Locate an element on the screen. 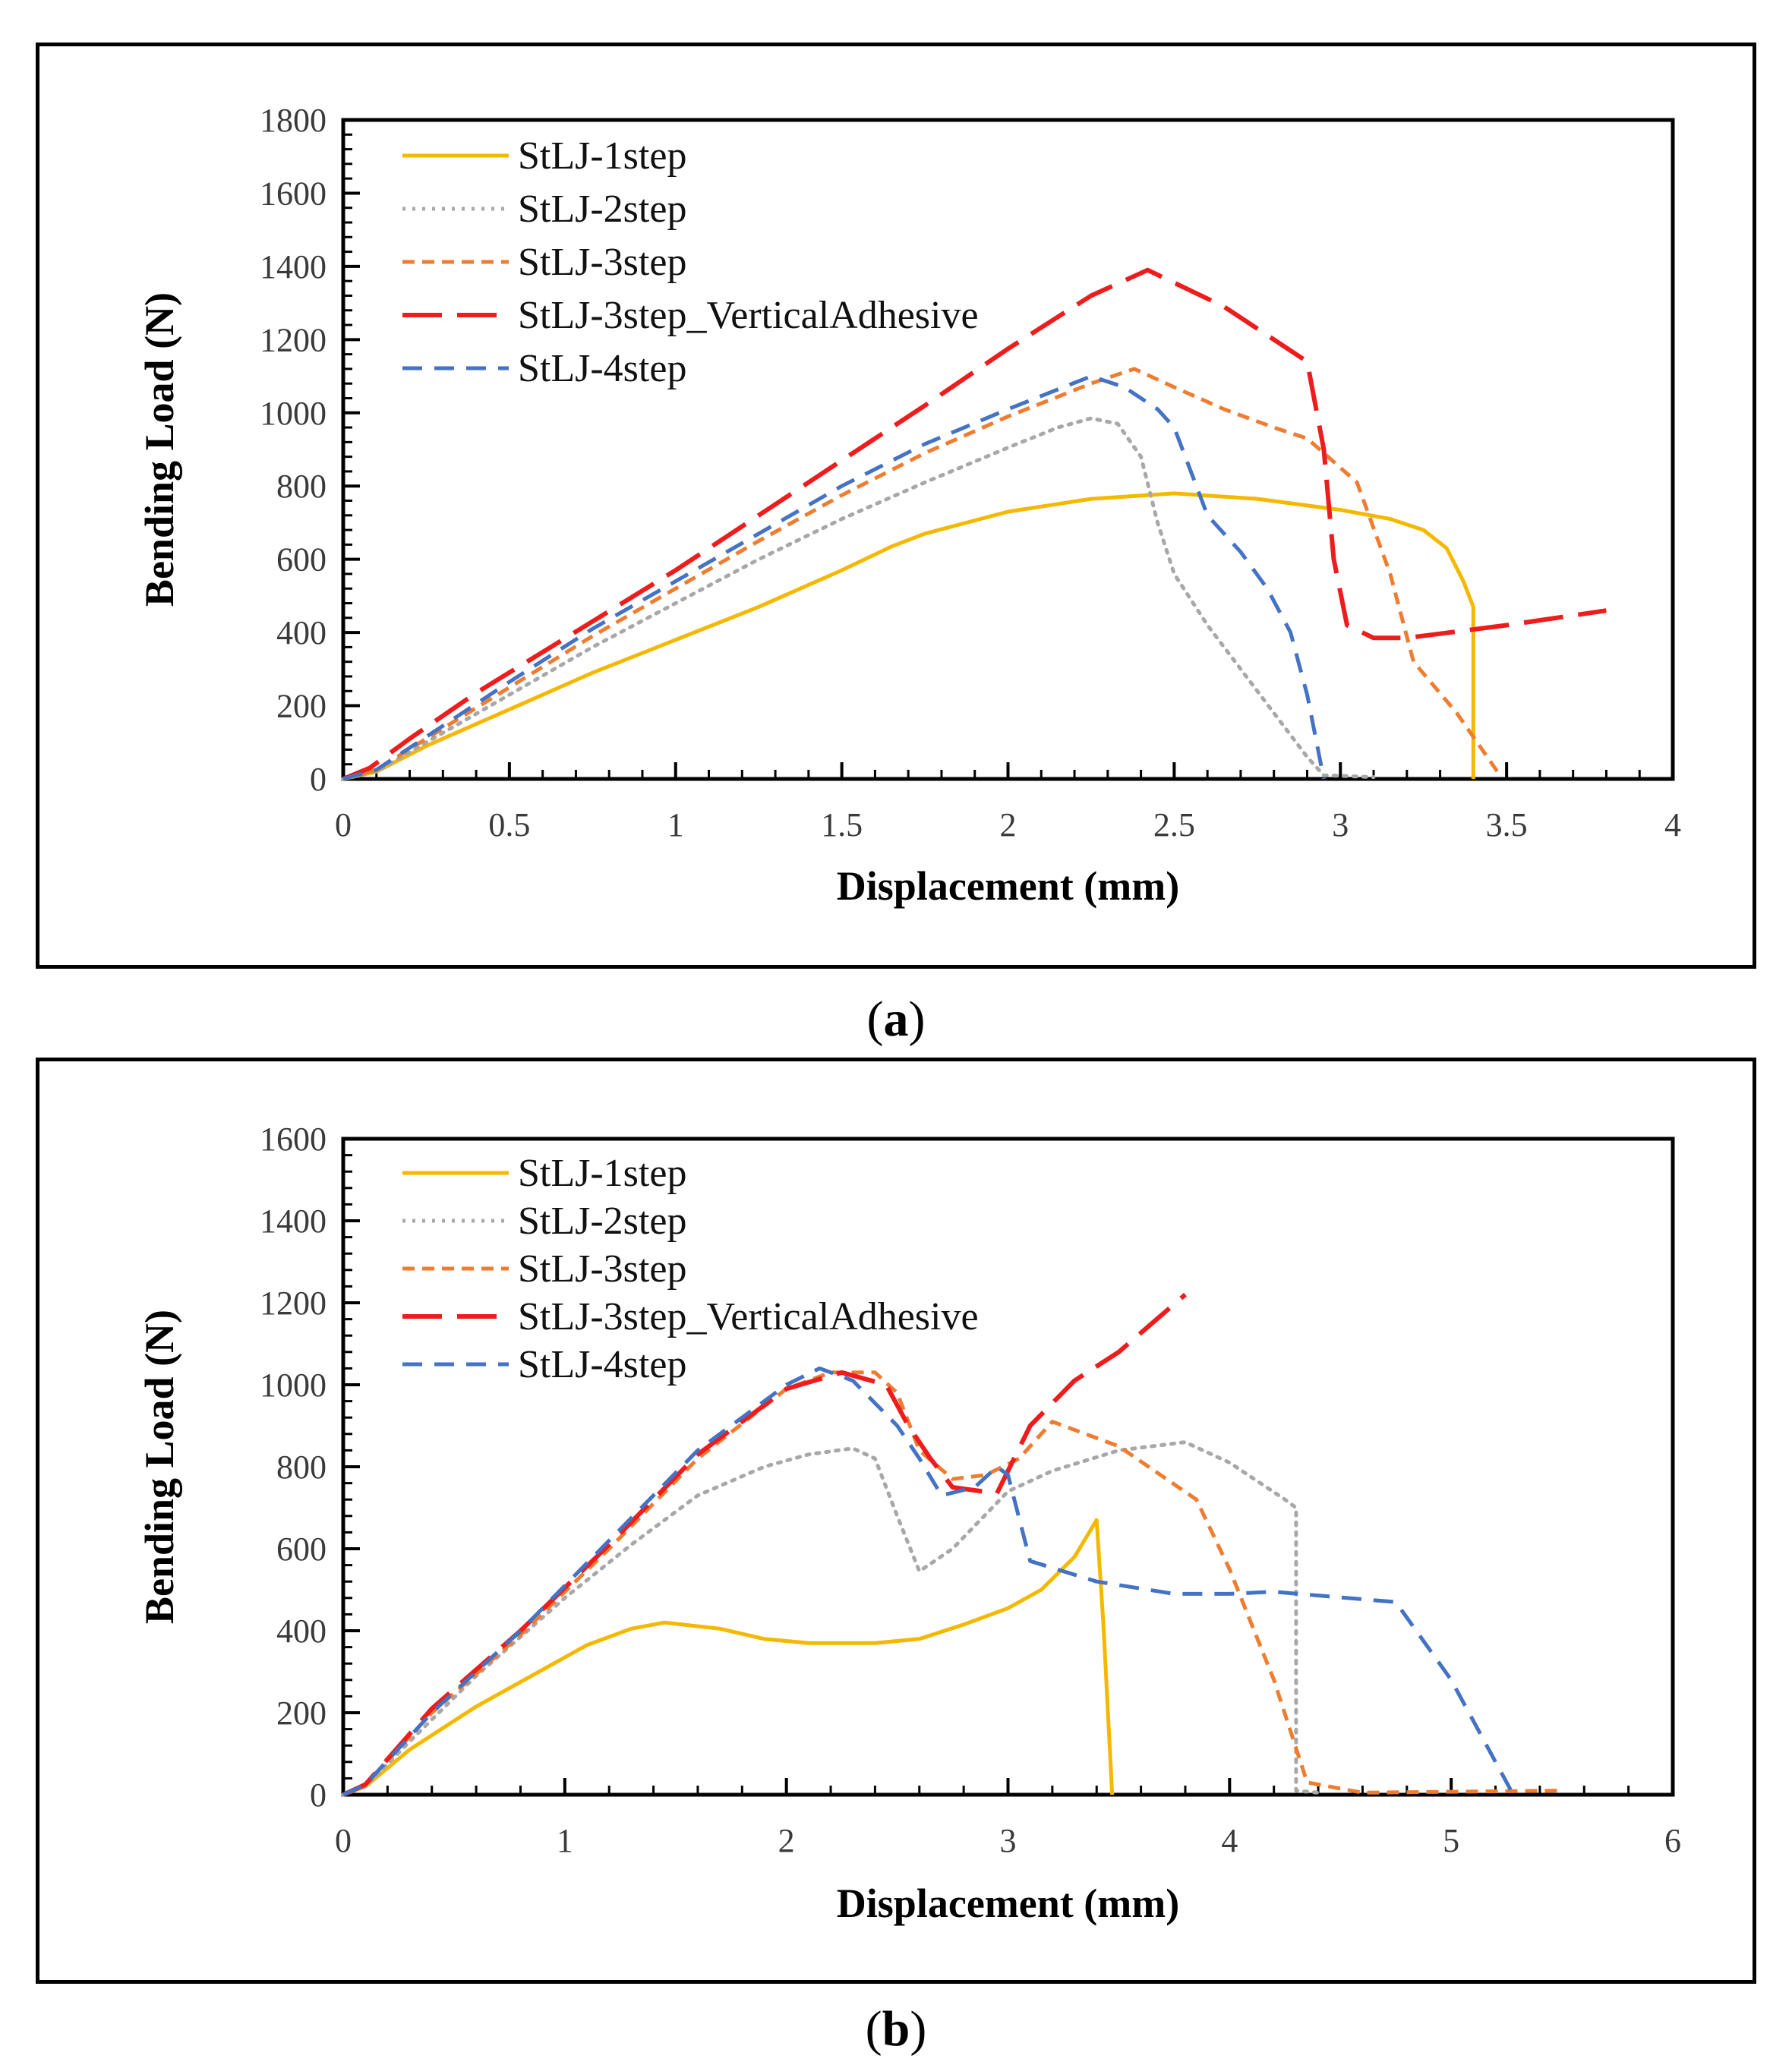 The height and width of the screenshot is (2065, 1792). x-tick-label: 0.5 is located at coordinates (509, 824).